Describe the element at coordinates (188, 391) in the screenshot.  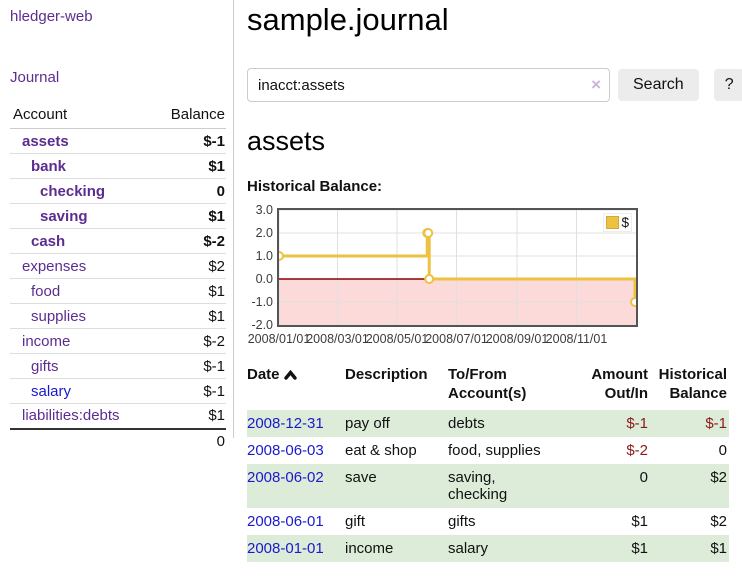
I see `account-balance: $-1` at that location.